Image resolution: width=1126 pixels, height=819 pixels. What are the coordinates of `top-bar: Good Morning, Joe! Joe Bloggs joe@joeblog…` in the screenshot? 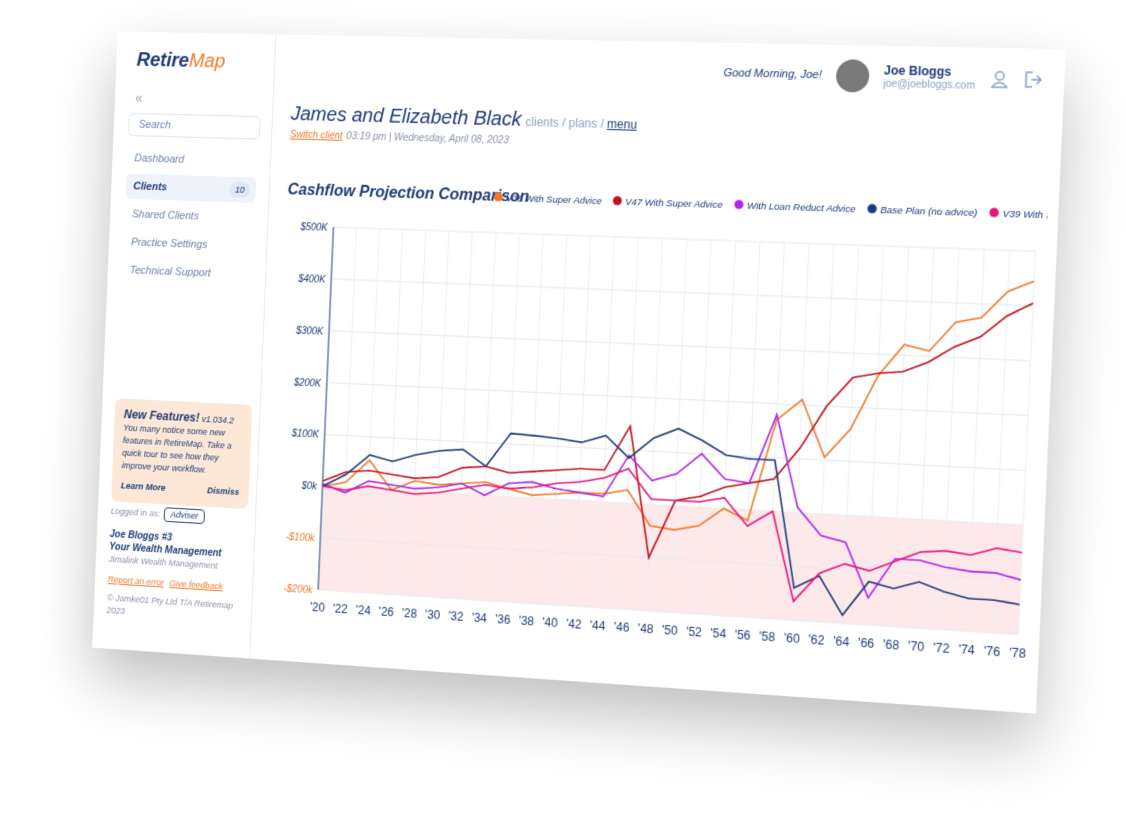 It's located at (883, 77).